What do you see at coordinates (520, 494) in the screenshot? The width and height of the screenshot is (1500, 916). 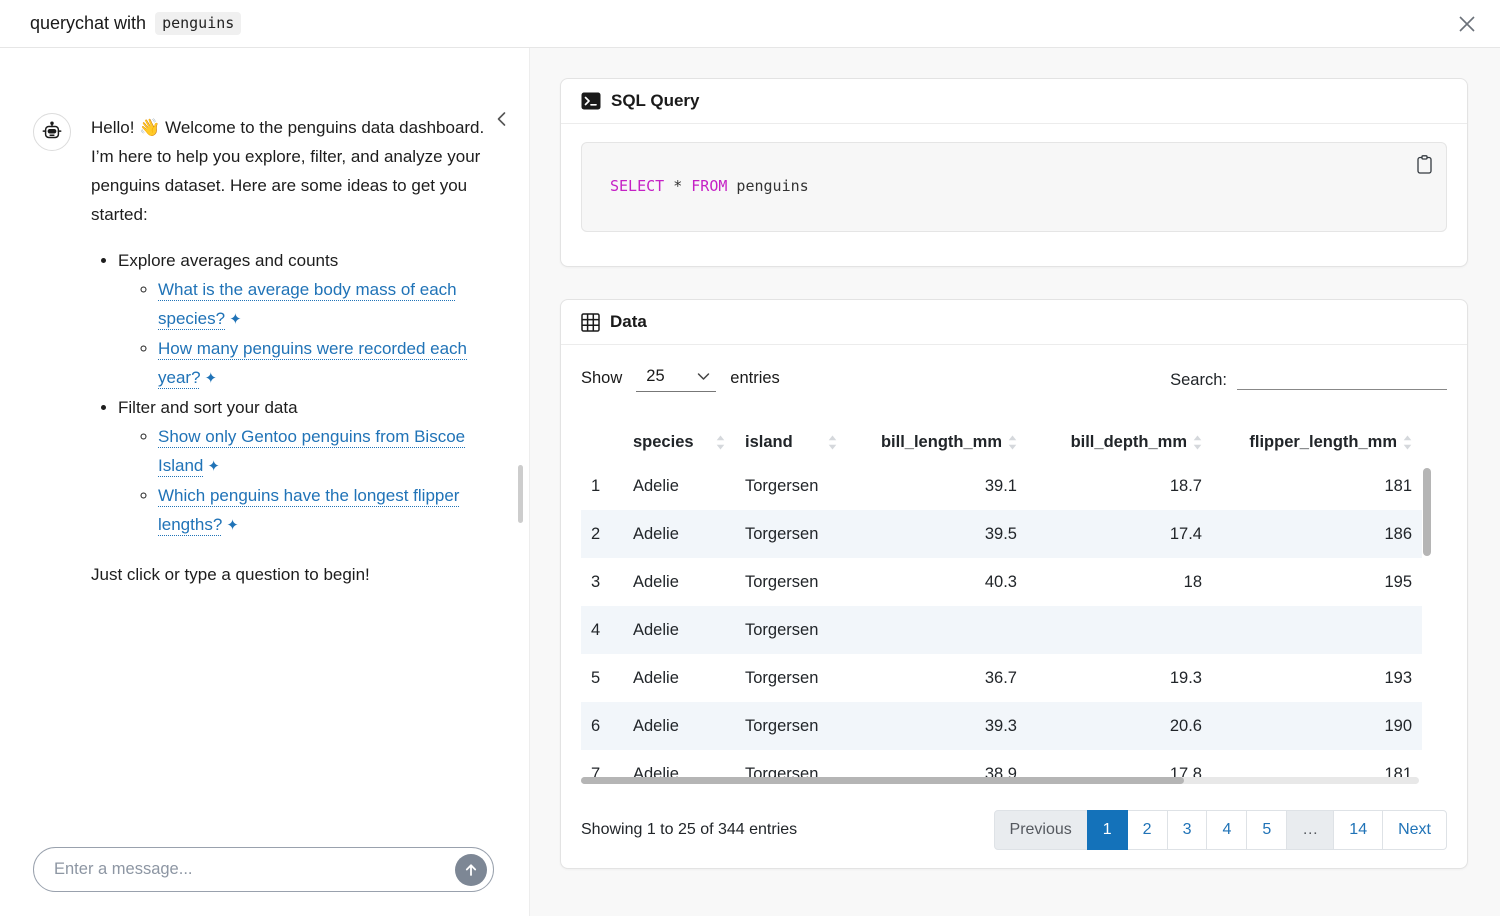 I see `chat-scrollbar` at bounding box center [520, 494].